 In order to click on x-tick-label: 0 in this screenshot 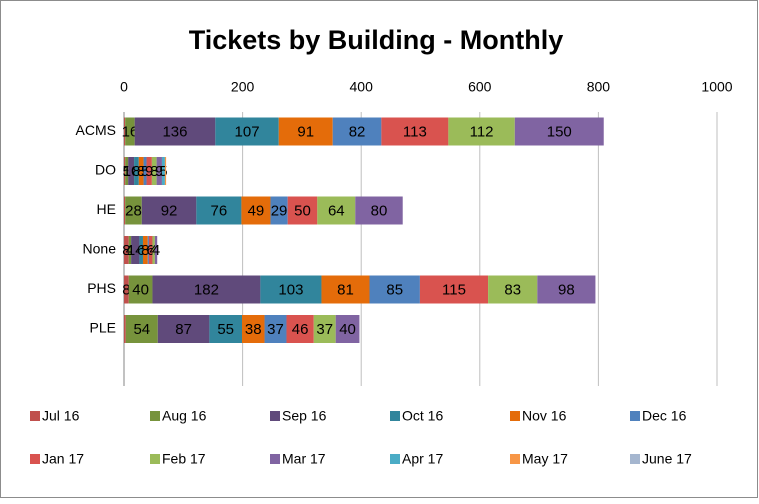, I will do `click(124, 87)`.